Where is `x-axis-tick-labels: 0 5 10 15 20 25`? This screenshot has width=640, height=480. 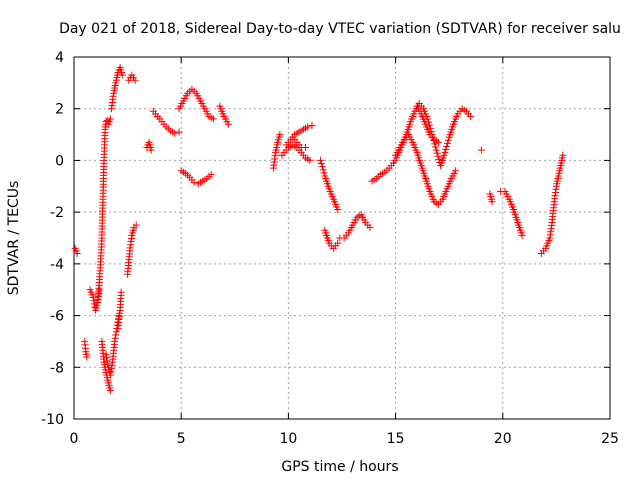 x-axis-tick-labels: 0 5 10 15 20 25 is located at coordinates (344, 439).